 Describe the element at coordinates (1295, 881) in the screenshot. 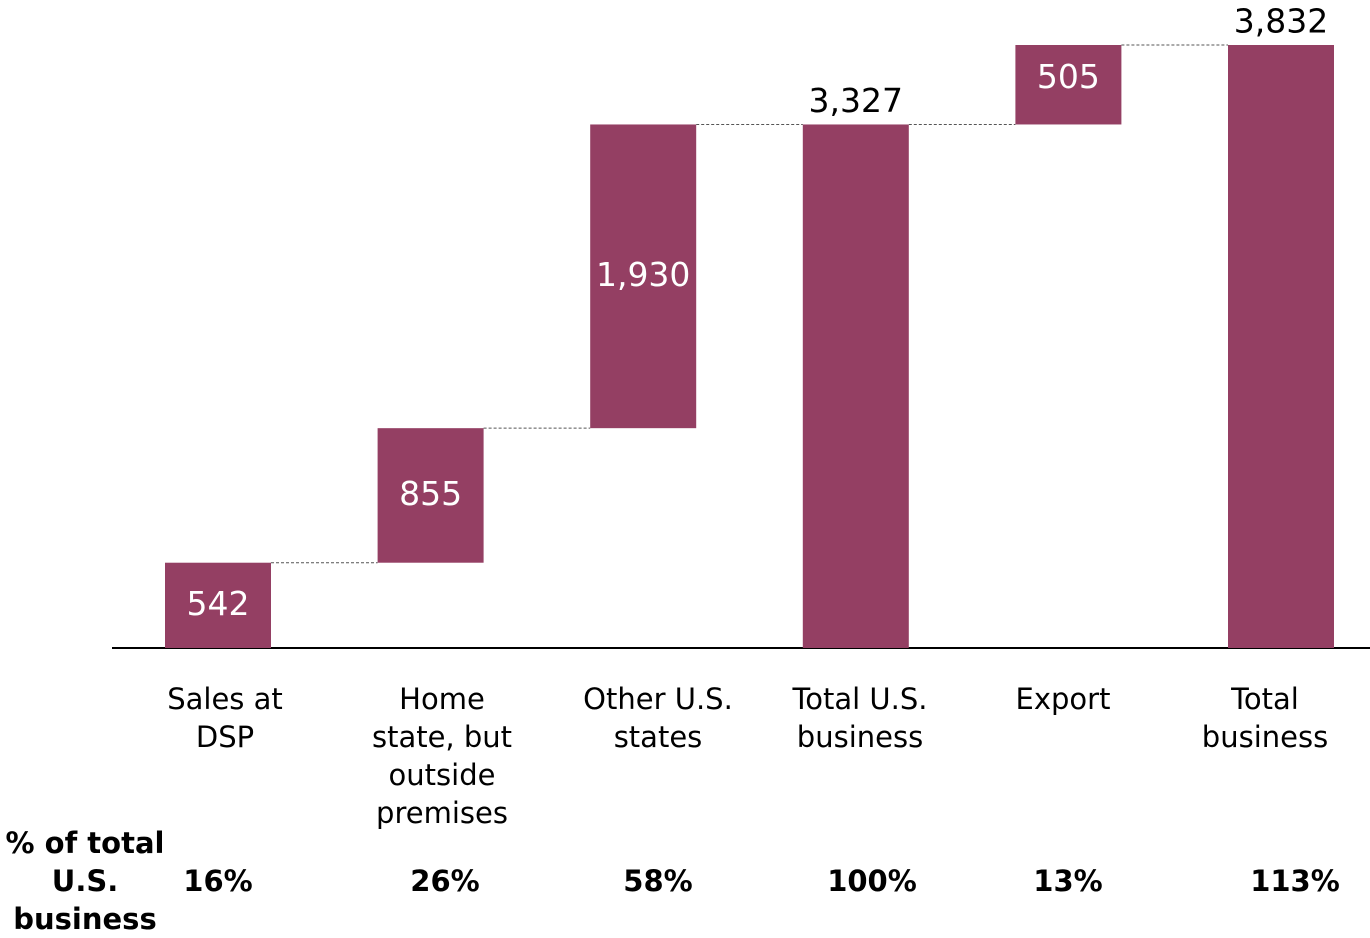

I see `row-value: 113%` at that location.